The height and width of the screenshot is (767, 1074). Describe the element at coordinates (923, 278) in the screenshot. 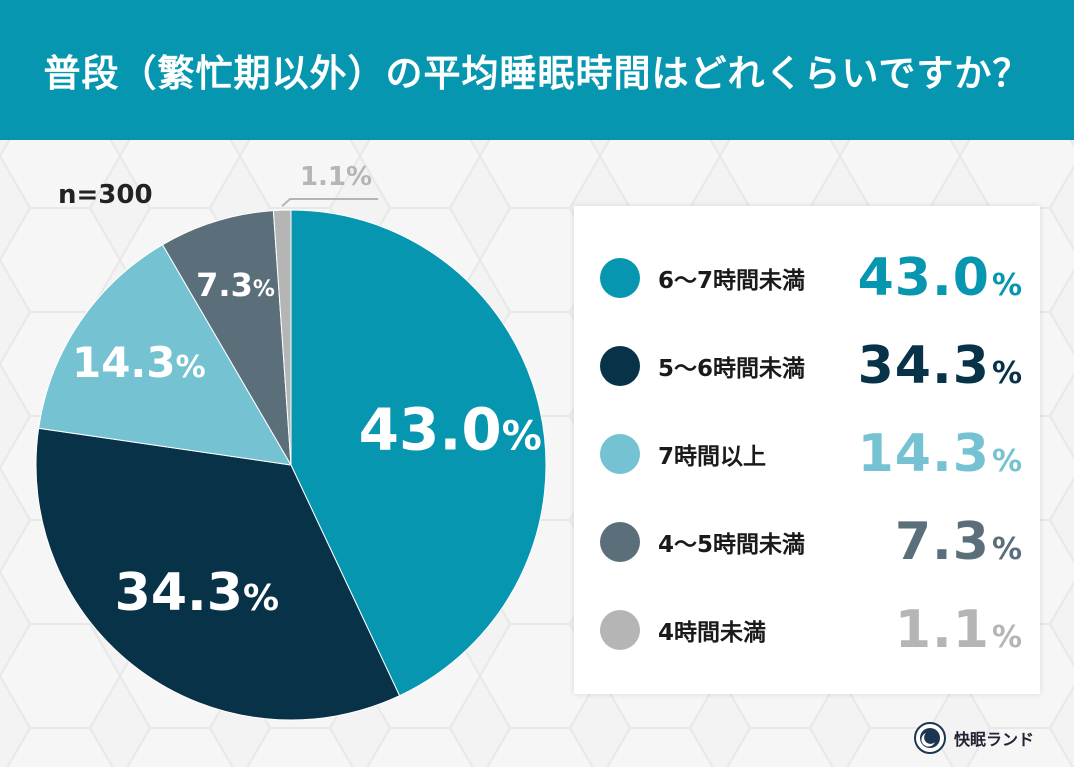

I see `legend-number: 43.0` at that location.